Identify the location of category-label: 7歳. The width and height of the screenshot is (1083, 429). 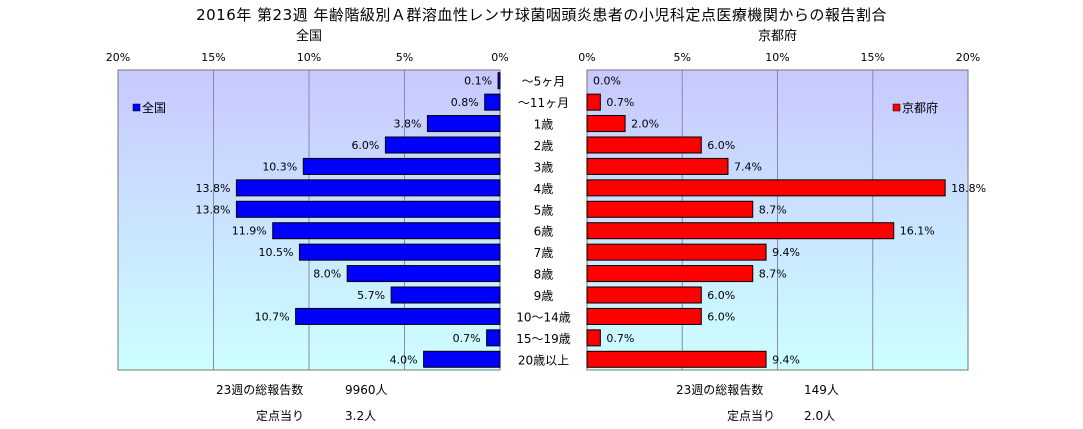
(544, 253).